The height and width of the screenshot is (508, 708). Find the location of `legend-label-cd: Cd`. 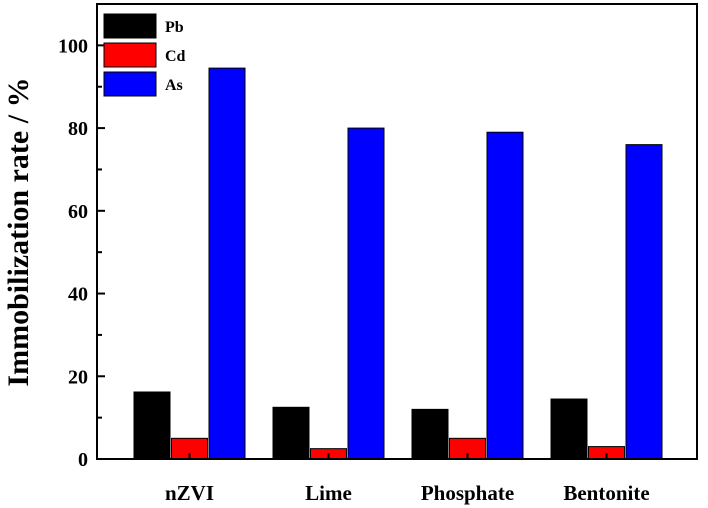

legend-label-cd: Cd is located at coordinates (175, 56).